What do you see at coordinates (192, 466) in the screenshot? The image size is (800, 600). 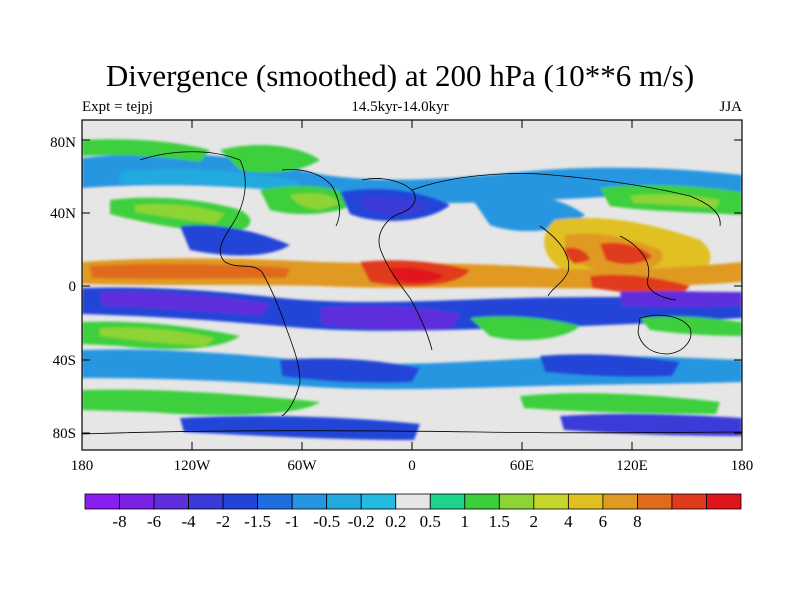 I see `lon-label-120w: 120W` at bounding box center [192, 466].